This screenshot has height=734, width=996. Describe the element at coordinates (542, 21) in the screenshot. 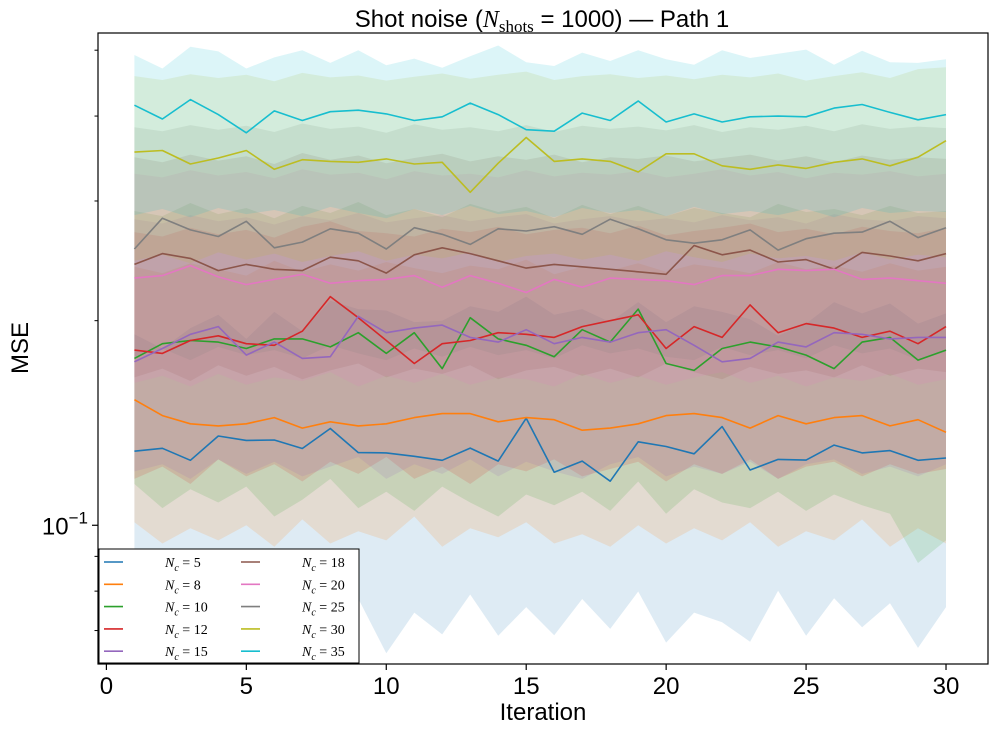

I see `chart-title: Shot noise (Nshots = 1000) — Path 1` at that location.